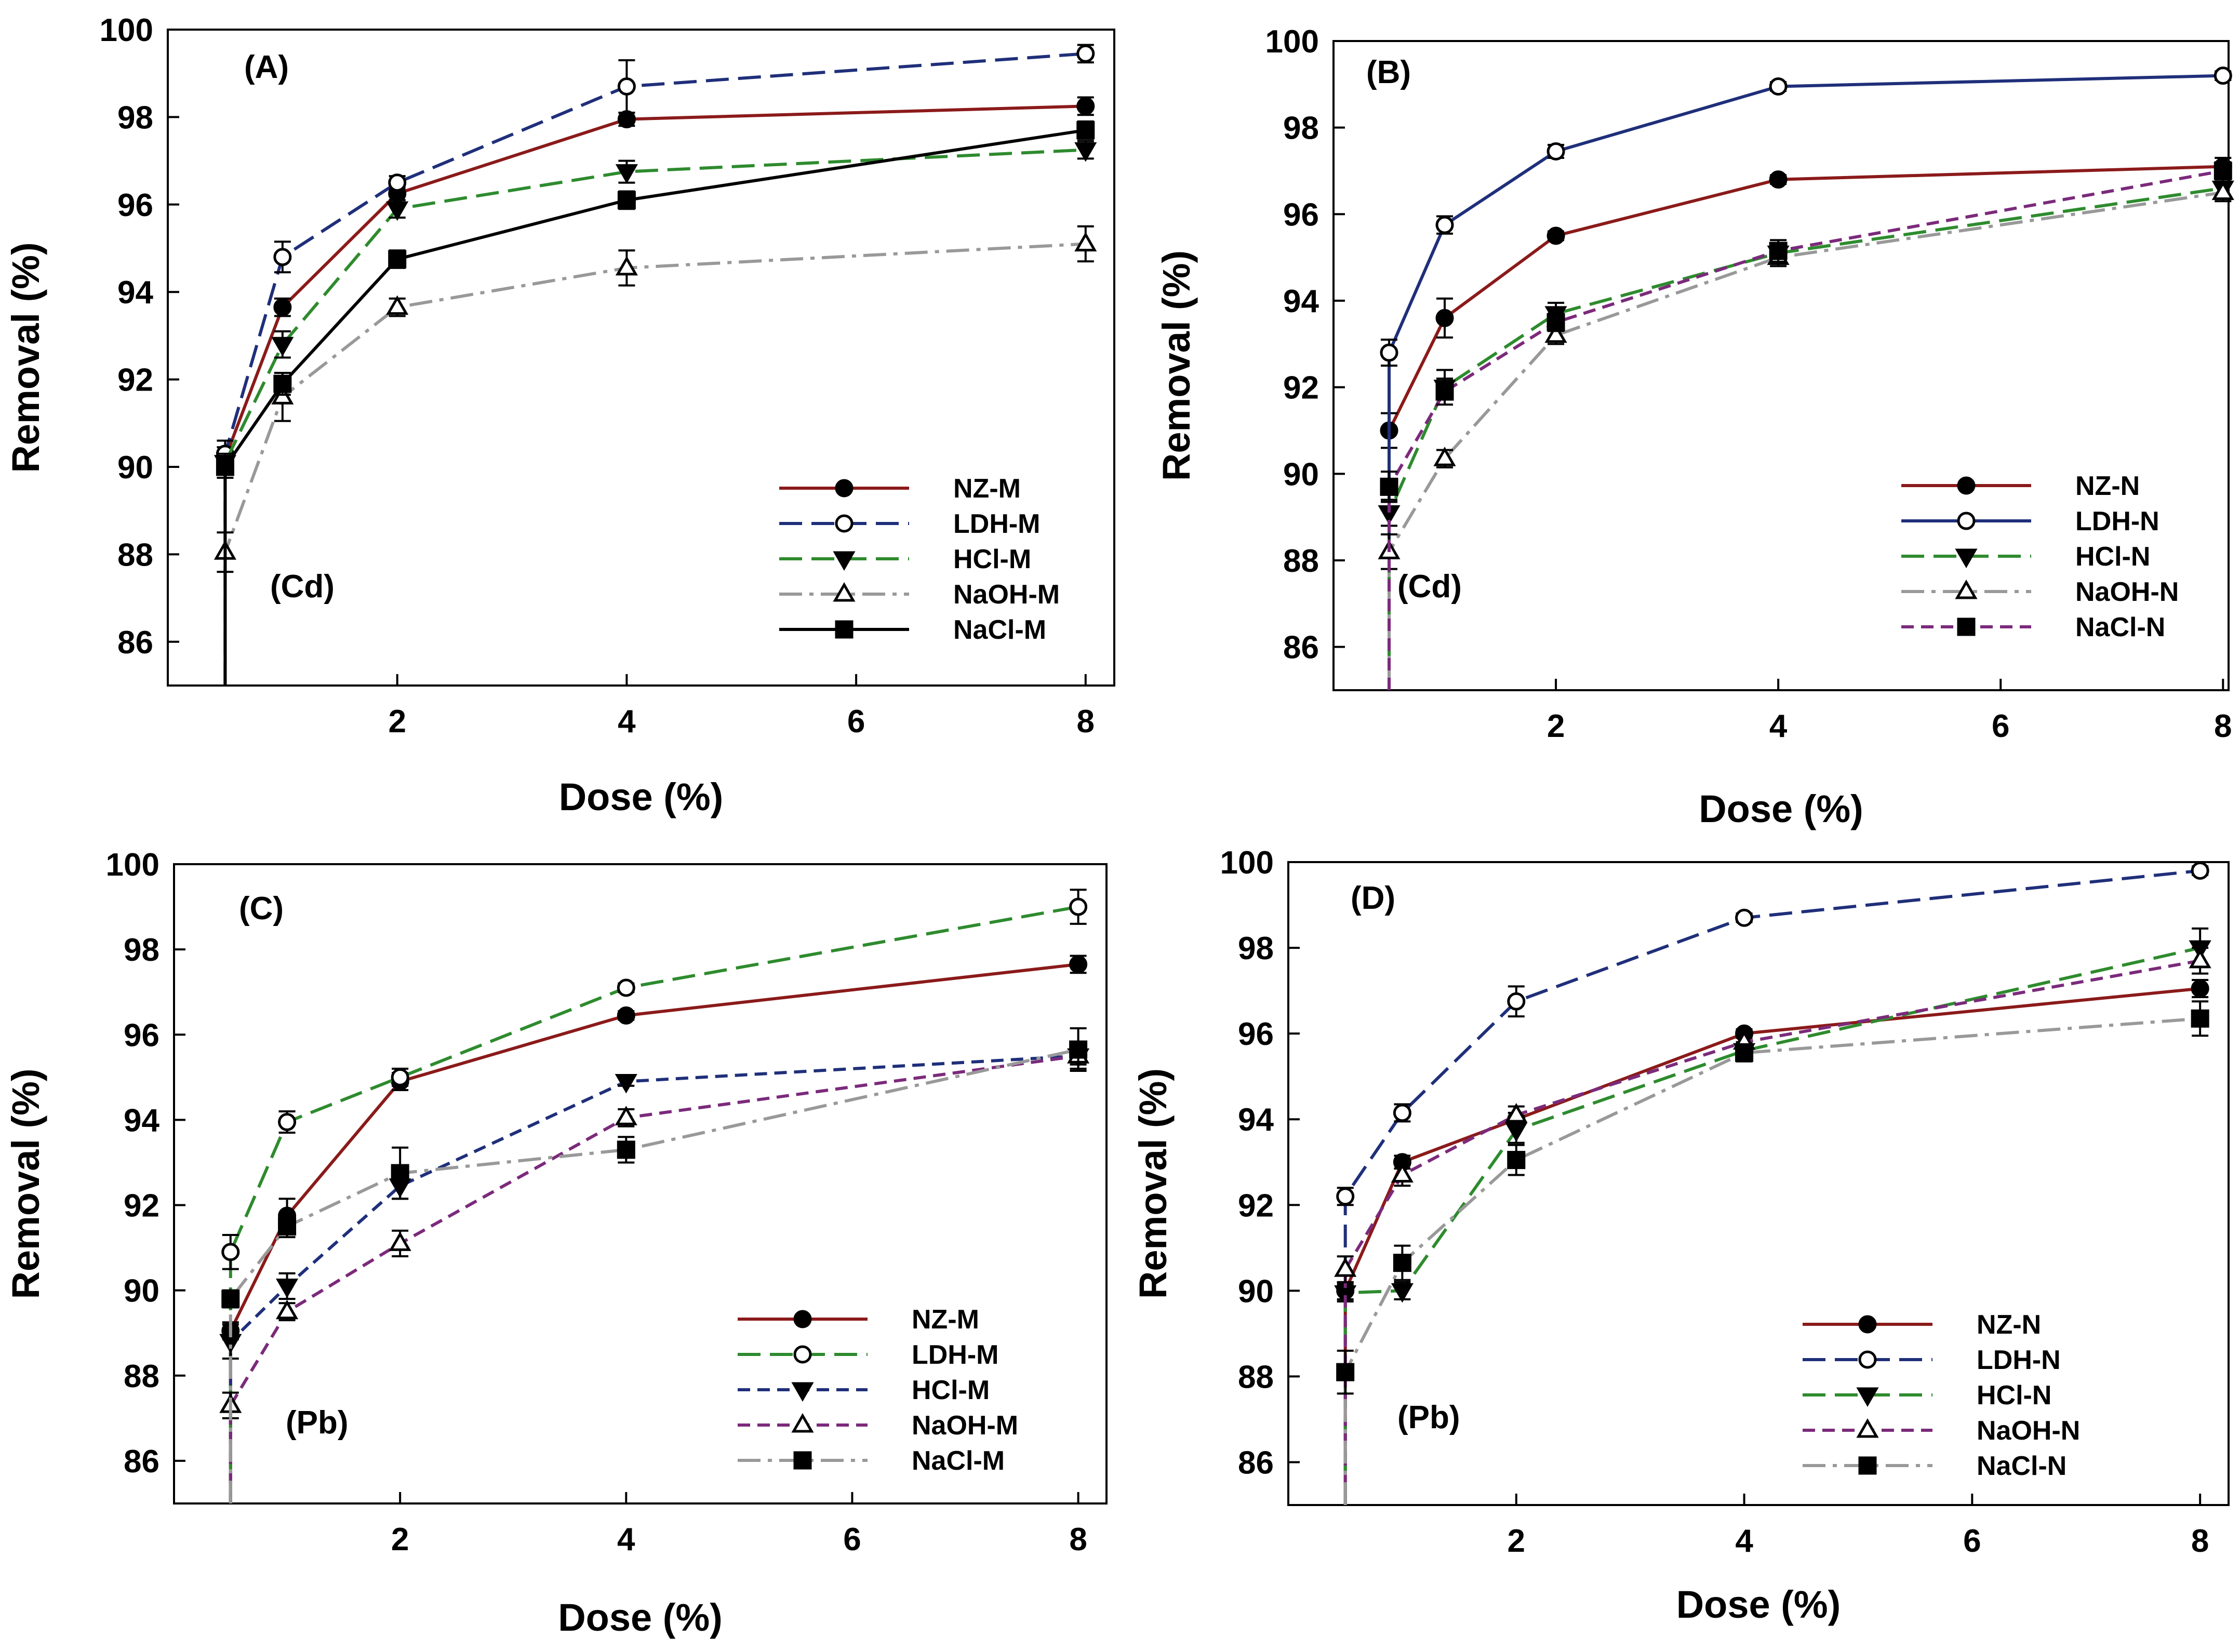 Image resolution: width=2240 pixels, height=1652 pixels. What do you see at coordinates (2028, 1431) in the screenshot?
I see `legend-label: NaOH-N` at bounding box center [2028, 1431].